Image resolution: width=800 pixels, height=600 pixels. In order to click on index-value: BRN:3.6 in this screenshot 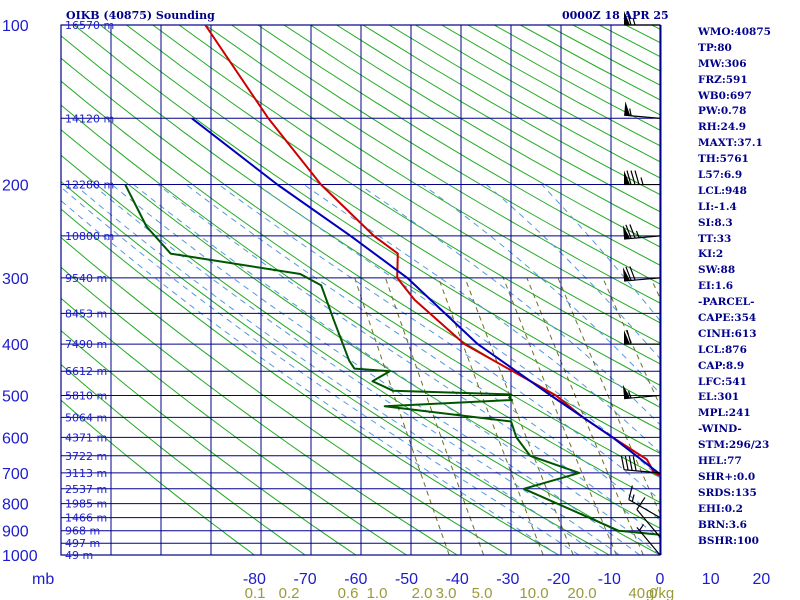, I will do `click(722, 524)`.